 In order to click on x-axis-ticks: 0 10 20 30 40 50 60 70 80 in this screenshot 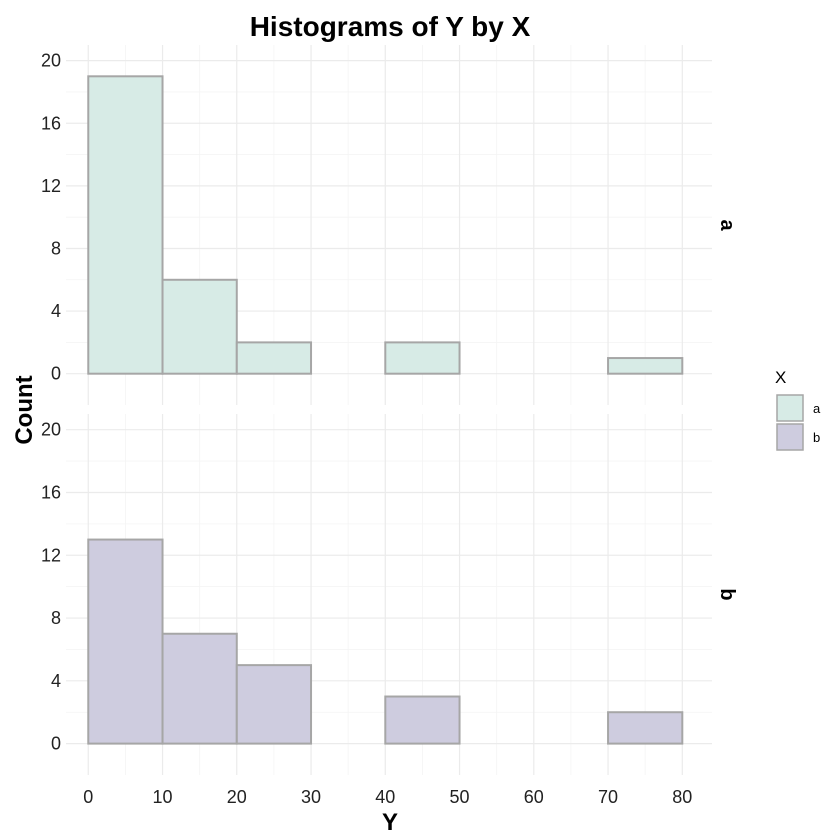, I will do `click(387, 797)`.